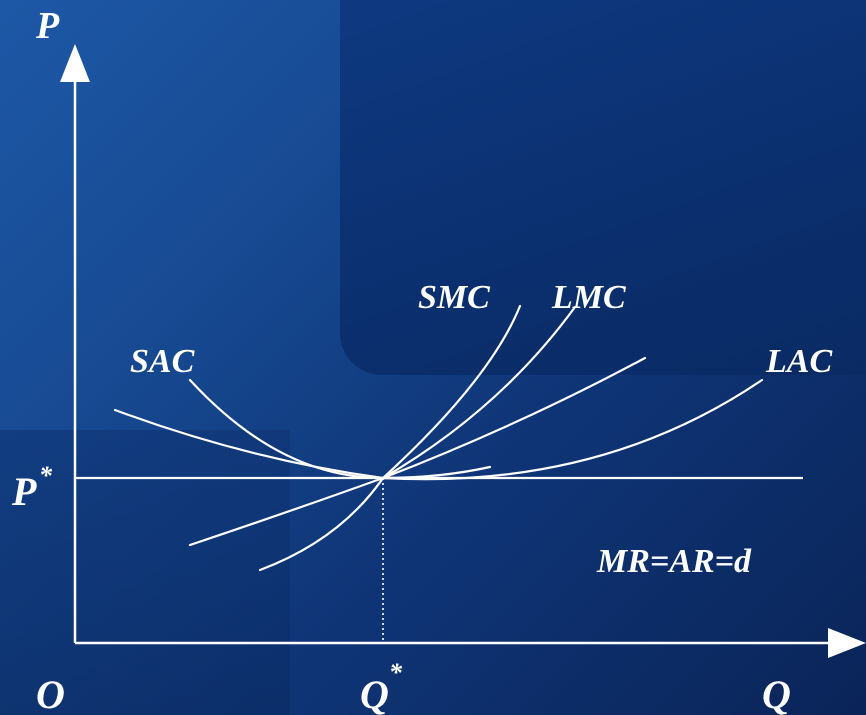  What do you see at coordinates (340, 429) in the screenshot?
I see `sac-curve` at bounding box center [340, 429].